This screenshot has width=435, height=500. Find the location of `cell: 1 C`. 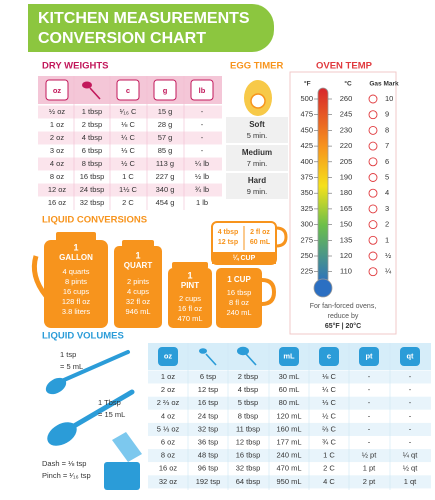

cell: 1 C is located at coordinates (329, 455).